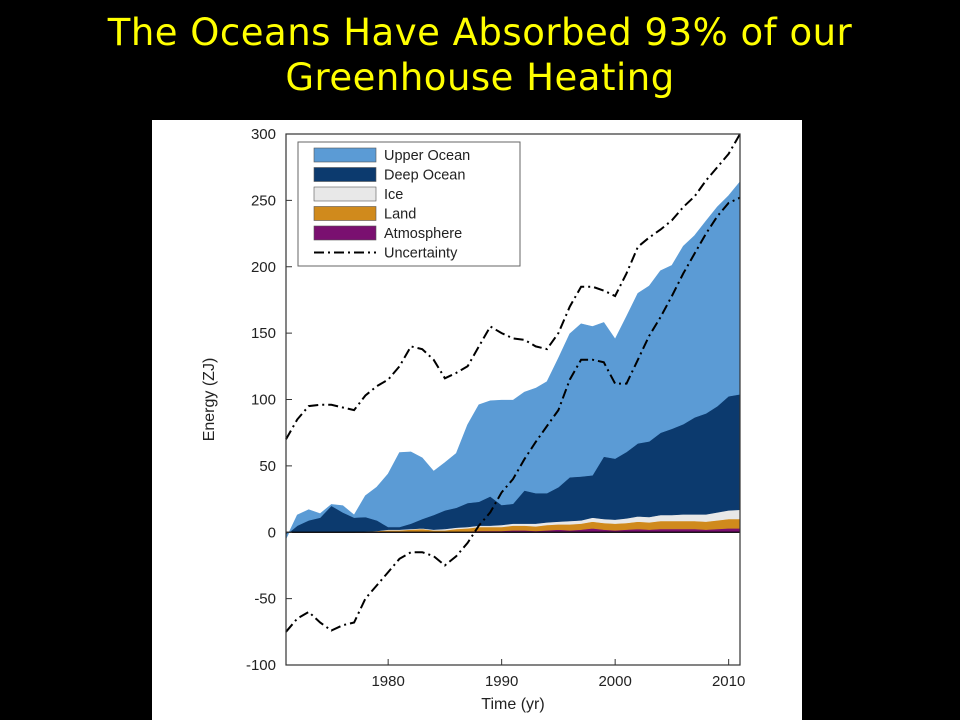 The width and height of the screenshot is (960, 720). I want to click on legend-swatch-atmosphere, so click(345, 233).